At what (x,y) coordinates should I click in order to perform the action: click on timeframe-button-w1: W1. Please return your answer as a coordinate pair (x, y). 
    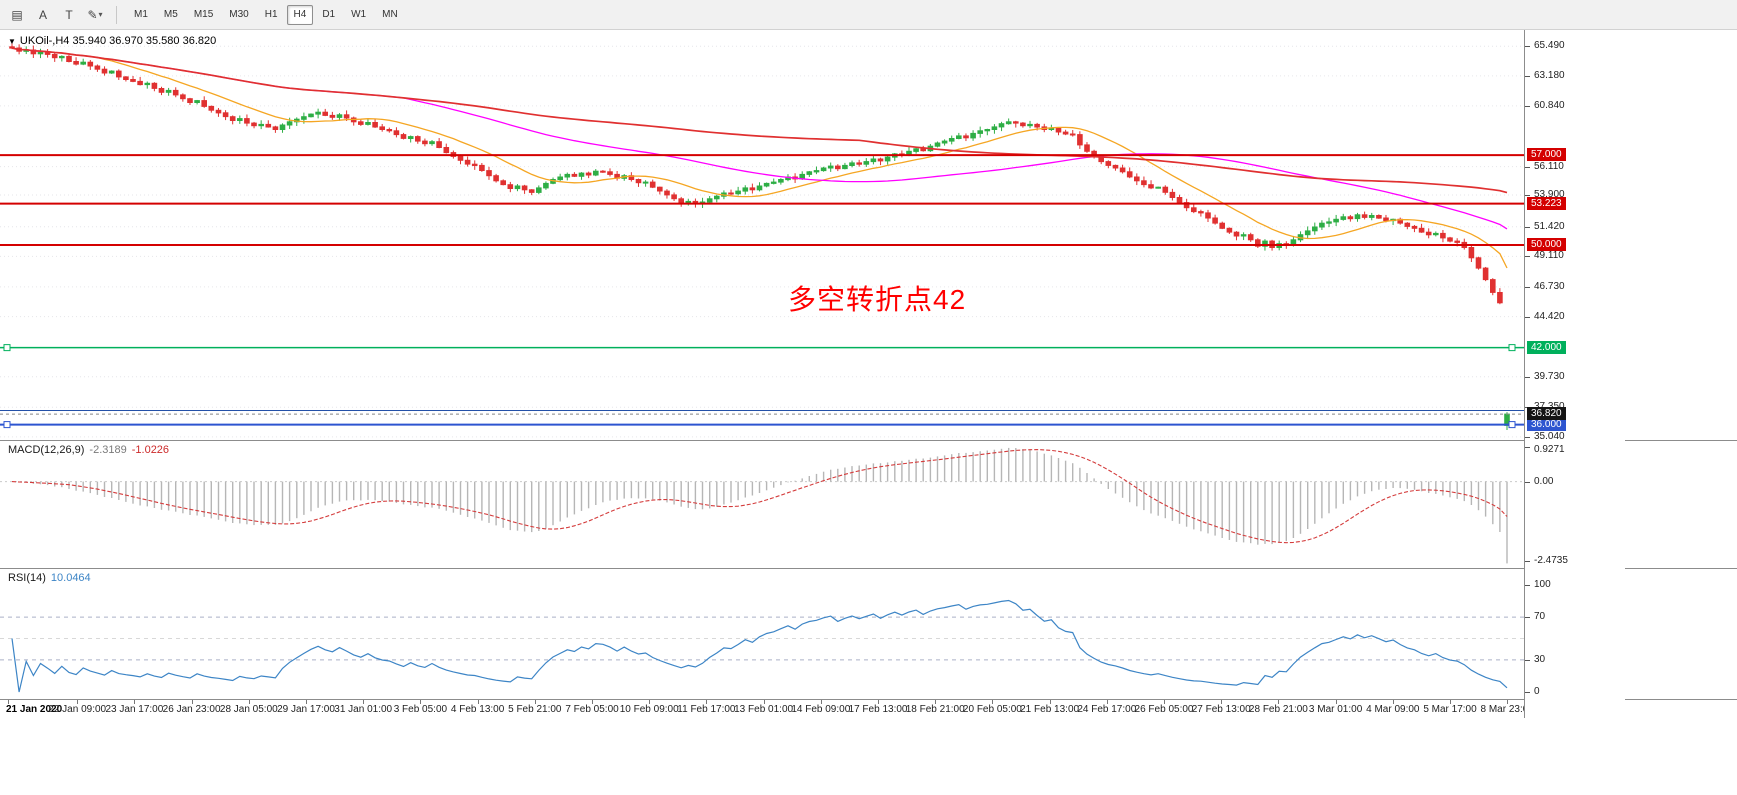
    Looking at the image, I should click on (359, 14).